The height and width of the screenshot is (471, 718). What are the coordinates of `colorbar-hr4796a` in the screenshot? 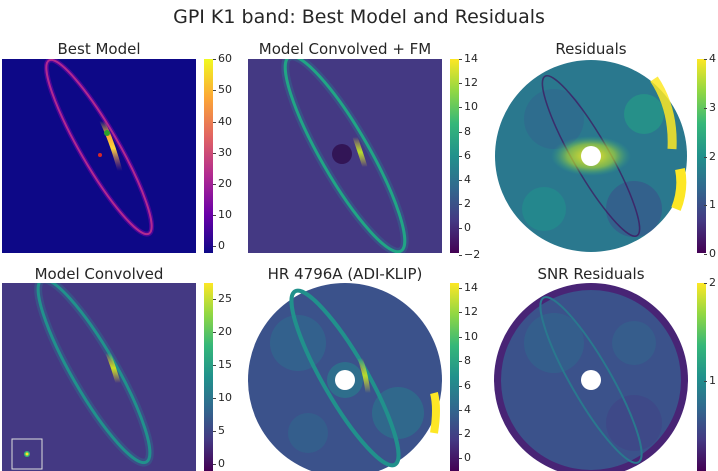 It's located at (454, 377).